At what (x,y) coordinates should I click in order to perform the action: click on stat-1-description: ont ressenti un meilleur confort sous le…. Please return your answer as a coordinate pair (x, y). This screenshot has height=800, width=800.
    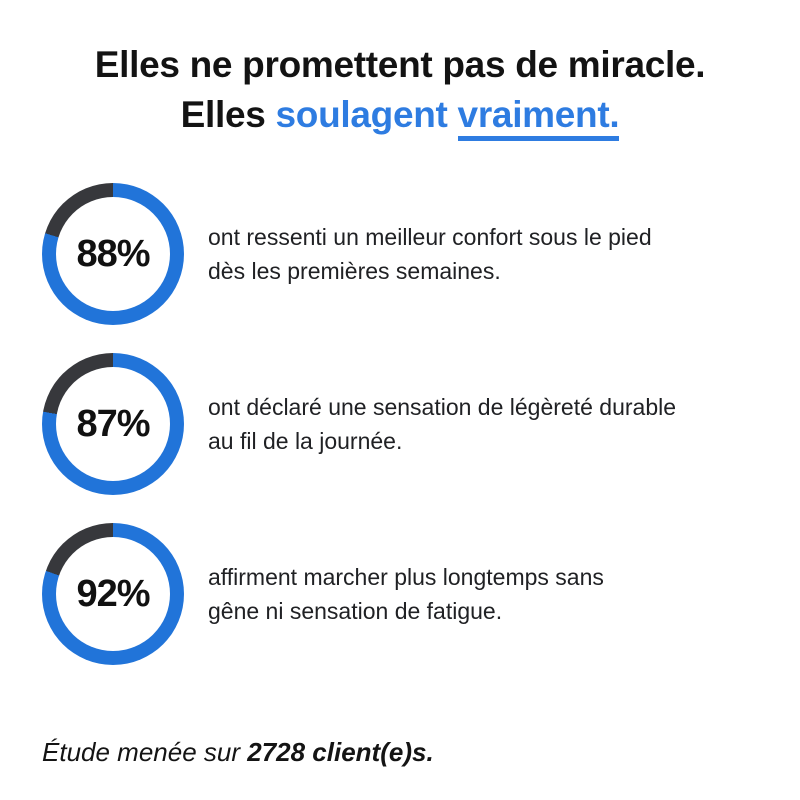
    Looking at the image, I should click on (430, 254).